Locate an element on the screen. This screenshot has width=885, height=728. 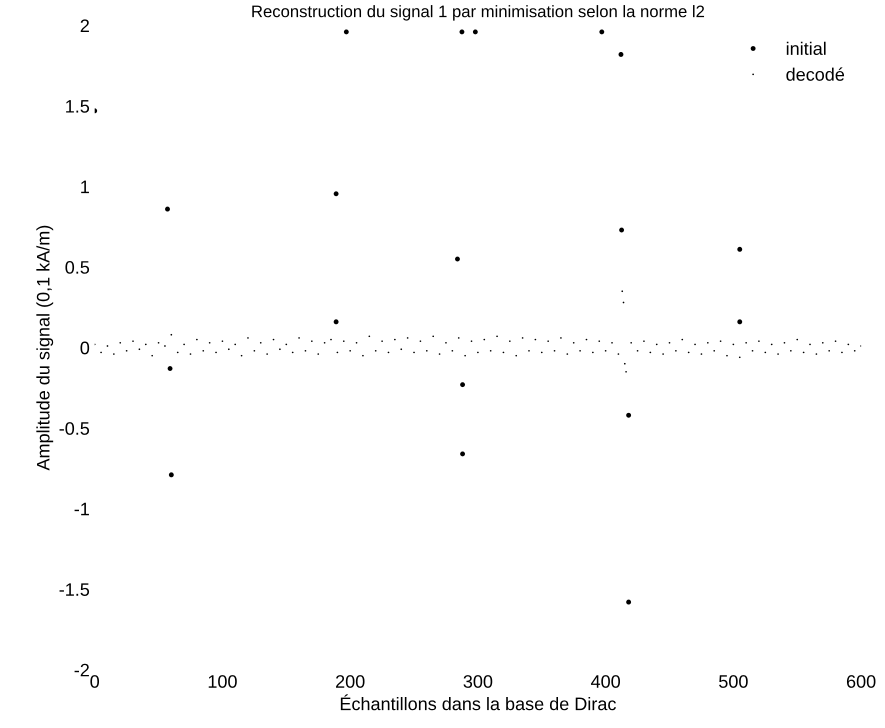
y-tick-label: 0 is located at coordinates (85, 348).